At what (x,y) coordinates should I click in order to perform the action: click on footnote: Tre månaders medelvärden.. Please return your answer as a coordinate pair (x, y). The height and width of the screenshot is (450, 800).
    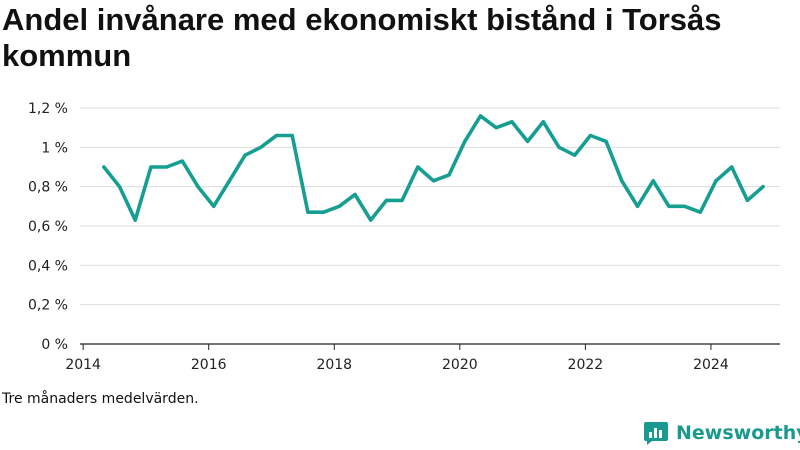
    Looking at the image, I should click on (100, 399).